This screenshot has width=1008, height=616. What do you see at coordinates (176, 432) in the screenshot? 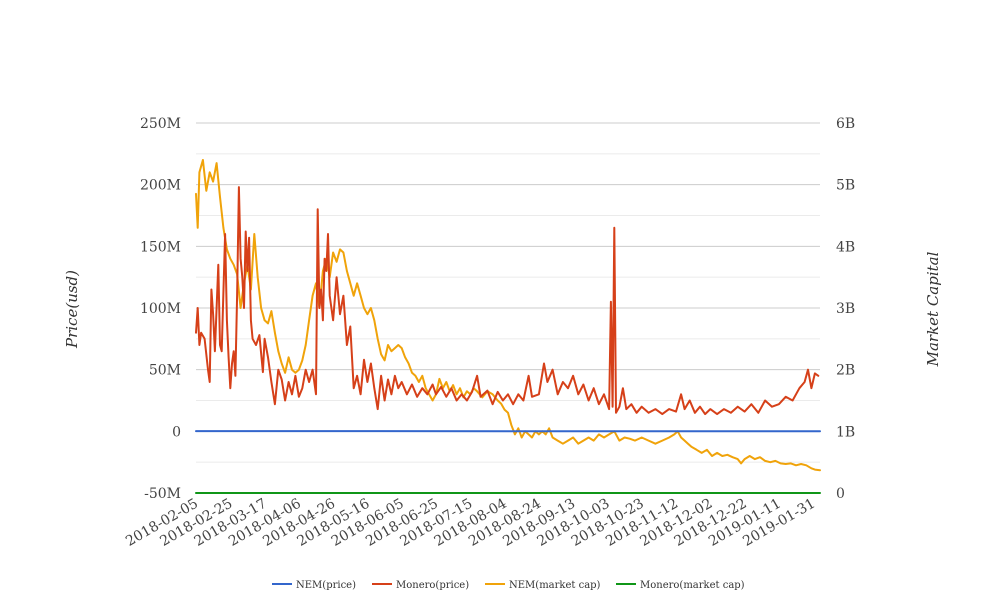
I see `y-left-tick-label: 0` at bounding box center [176, 432].